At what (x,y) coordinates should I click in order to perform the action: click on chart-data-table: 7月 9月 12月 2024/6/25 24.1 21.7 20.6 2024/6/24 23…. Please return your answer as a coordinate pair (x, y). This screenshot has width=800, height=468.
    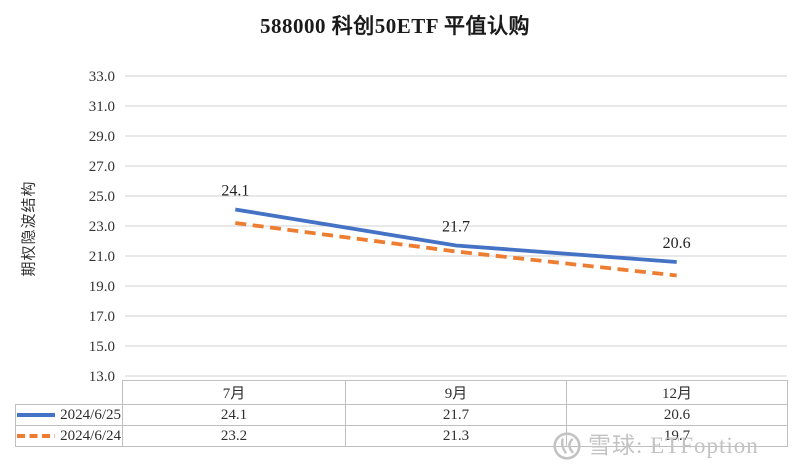
    Looking at the image, I should click on (401, 413).